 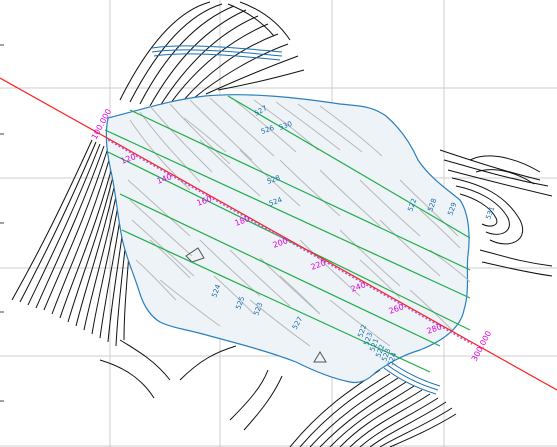 What do you see at coordinates (481, 345) in the screenshot?
I see `station-label: 300.000` at bounding box center [481, 345].